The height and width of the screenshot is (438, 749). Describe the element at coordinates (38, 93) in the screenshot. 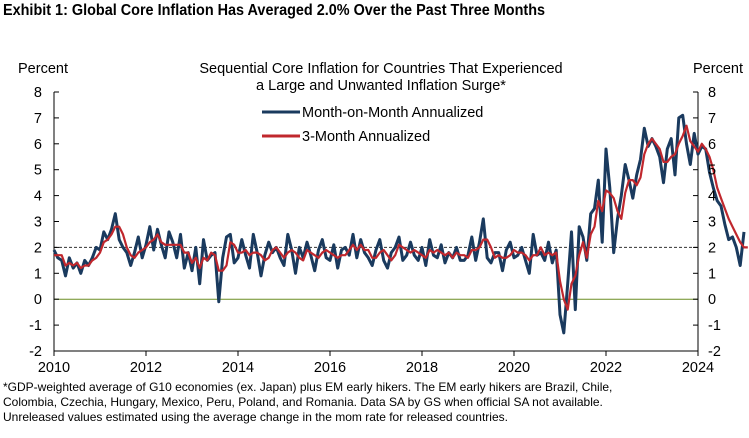

I see `y-tick-label-left: 8` at that location.